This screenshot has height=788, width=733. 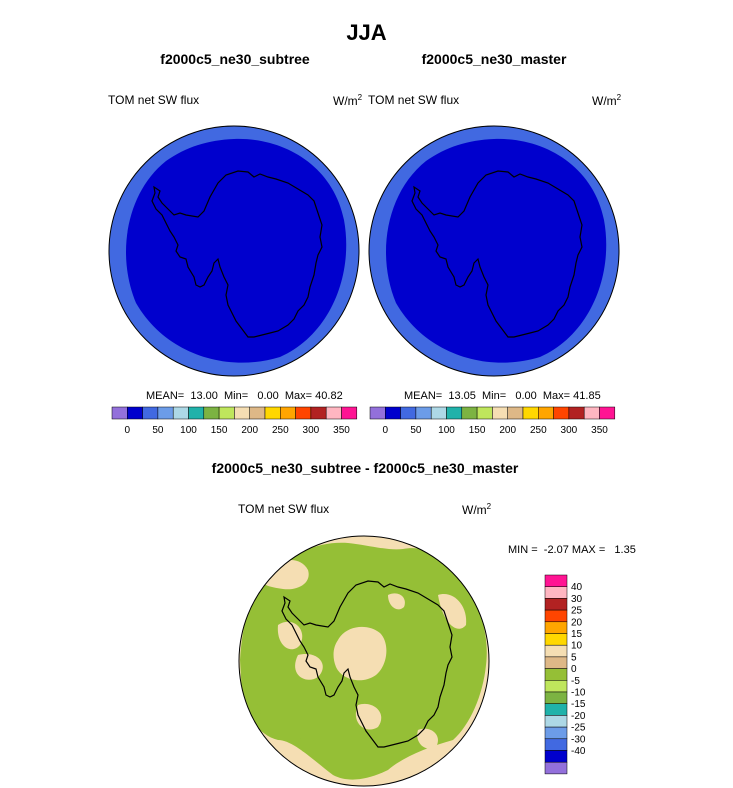 What do you see at coordinates (154, 100) in the screenshot?
I see `panel-1-variable-label: TOM net SW flux` at bounding box center [154, 100].